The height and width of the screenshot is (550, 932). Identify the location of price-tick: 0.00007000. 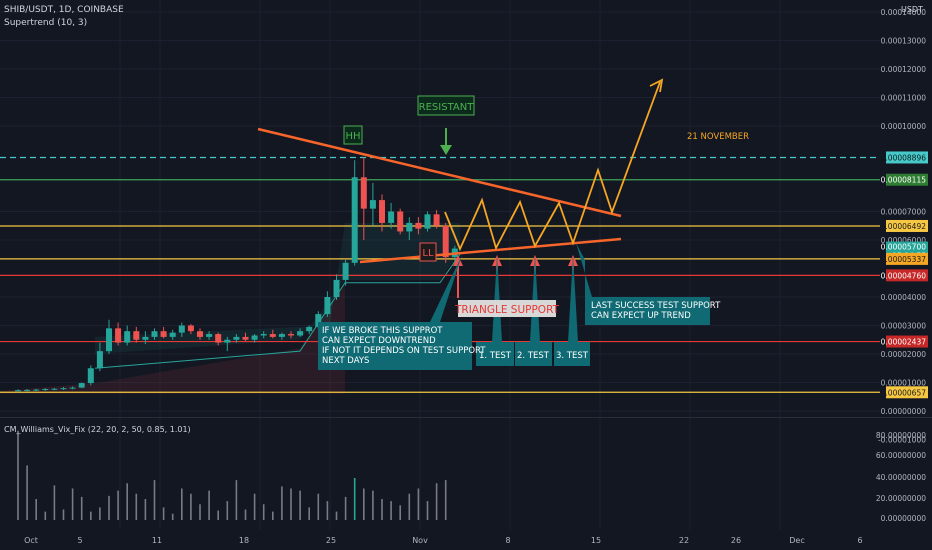
(904, 212).